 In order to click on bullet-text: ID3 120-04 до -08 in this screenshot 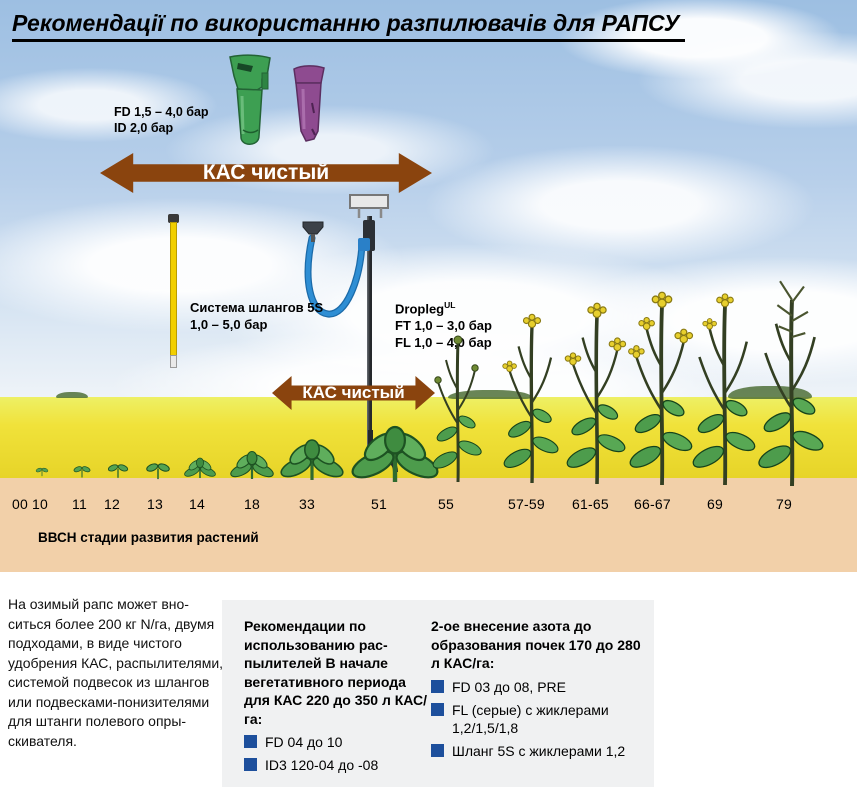, I will do `click(322, 765)`.